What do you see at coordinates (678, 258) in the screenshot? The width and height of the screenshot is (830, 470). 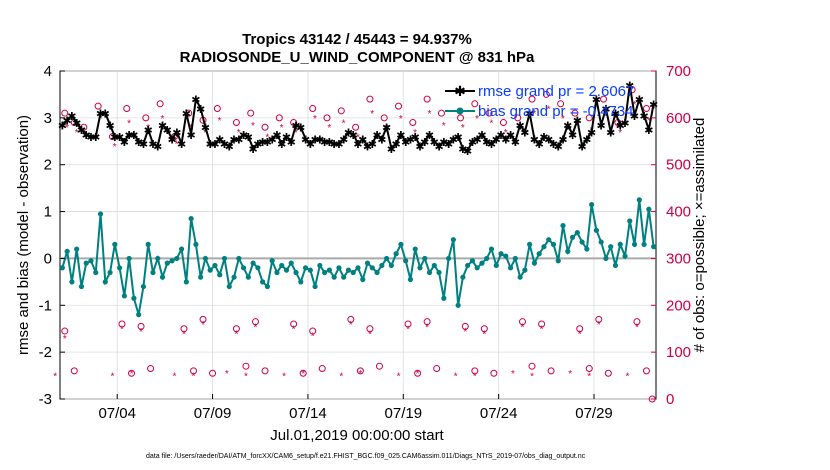 I see `y-right-tick-label: 300` at bounding box center [678, 258].